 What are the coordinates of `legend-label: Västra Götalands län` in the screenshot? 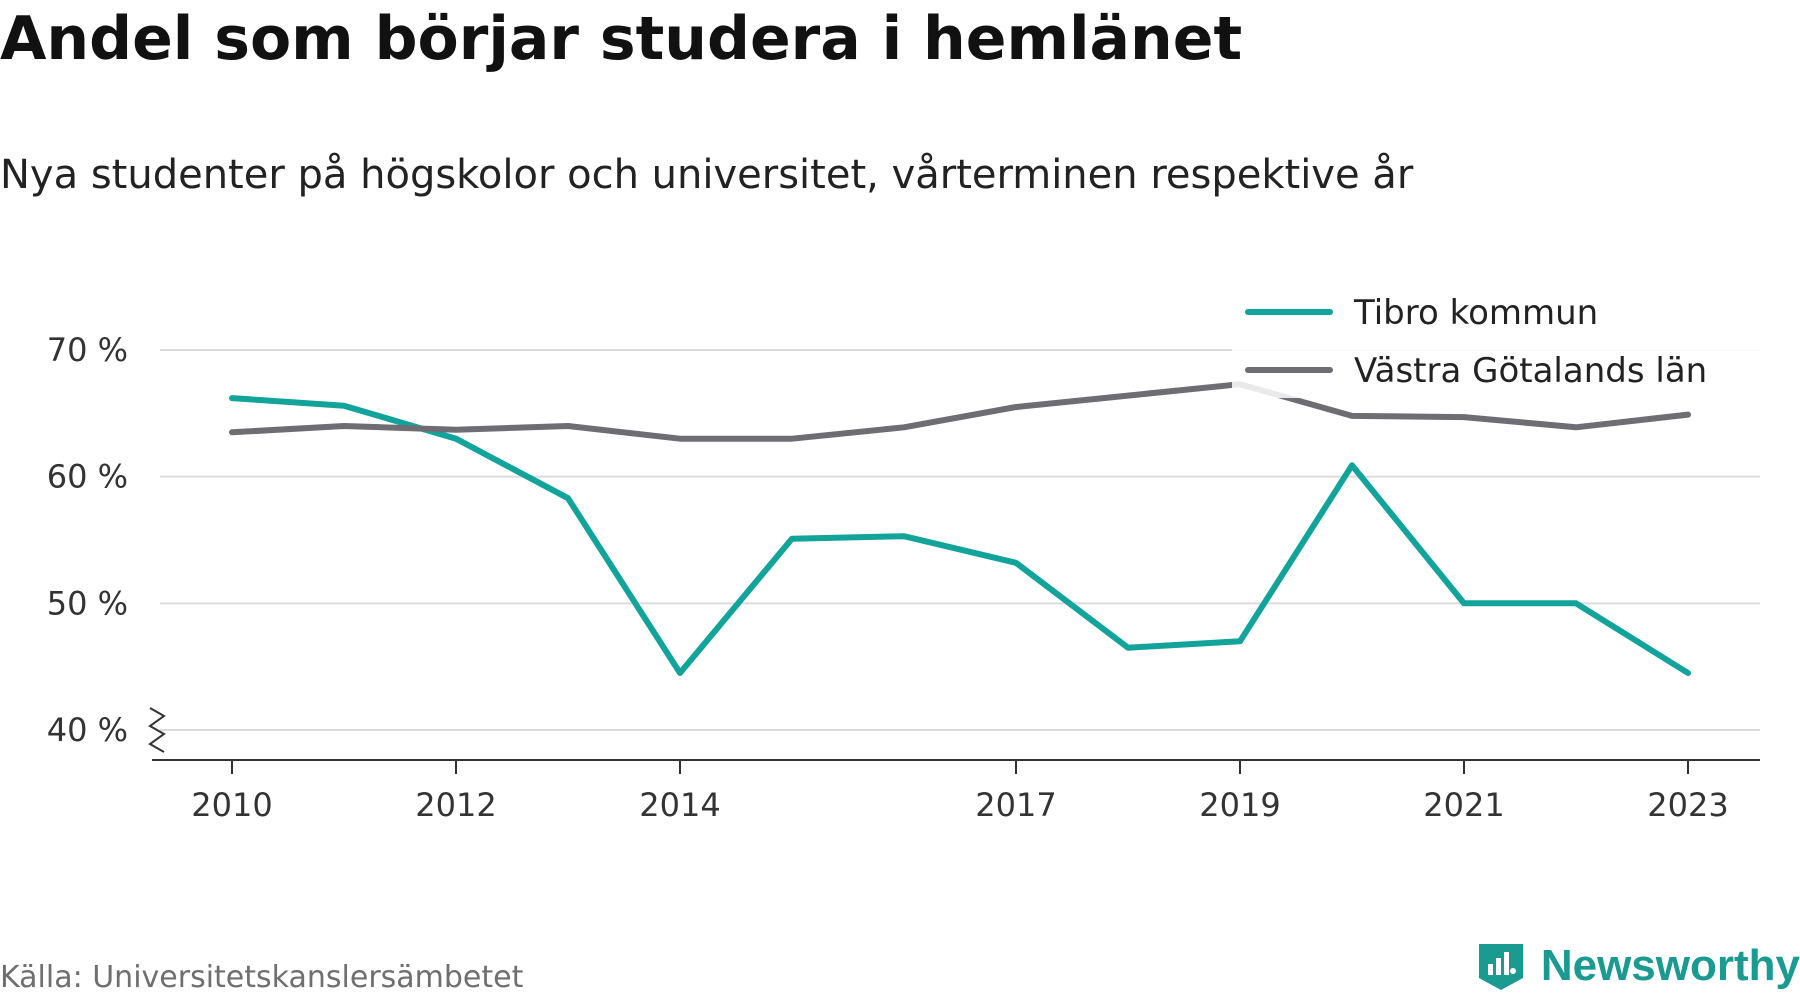 It's located at (1530, 371).